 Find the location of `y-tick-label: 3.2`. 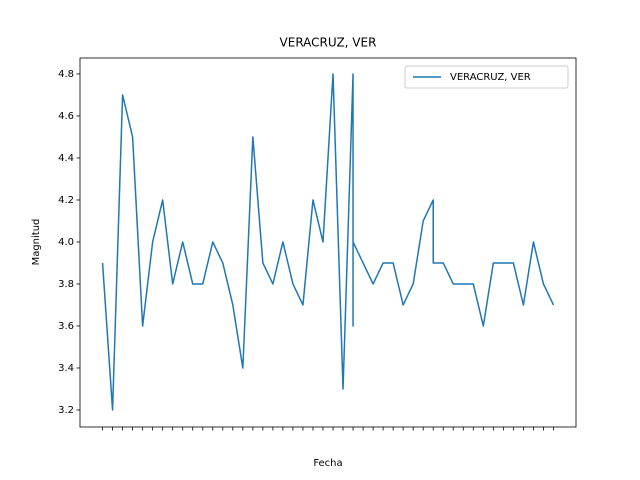

y-tick-label: 3.2 is located at coordinates (66, 410).